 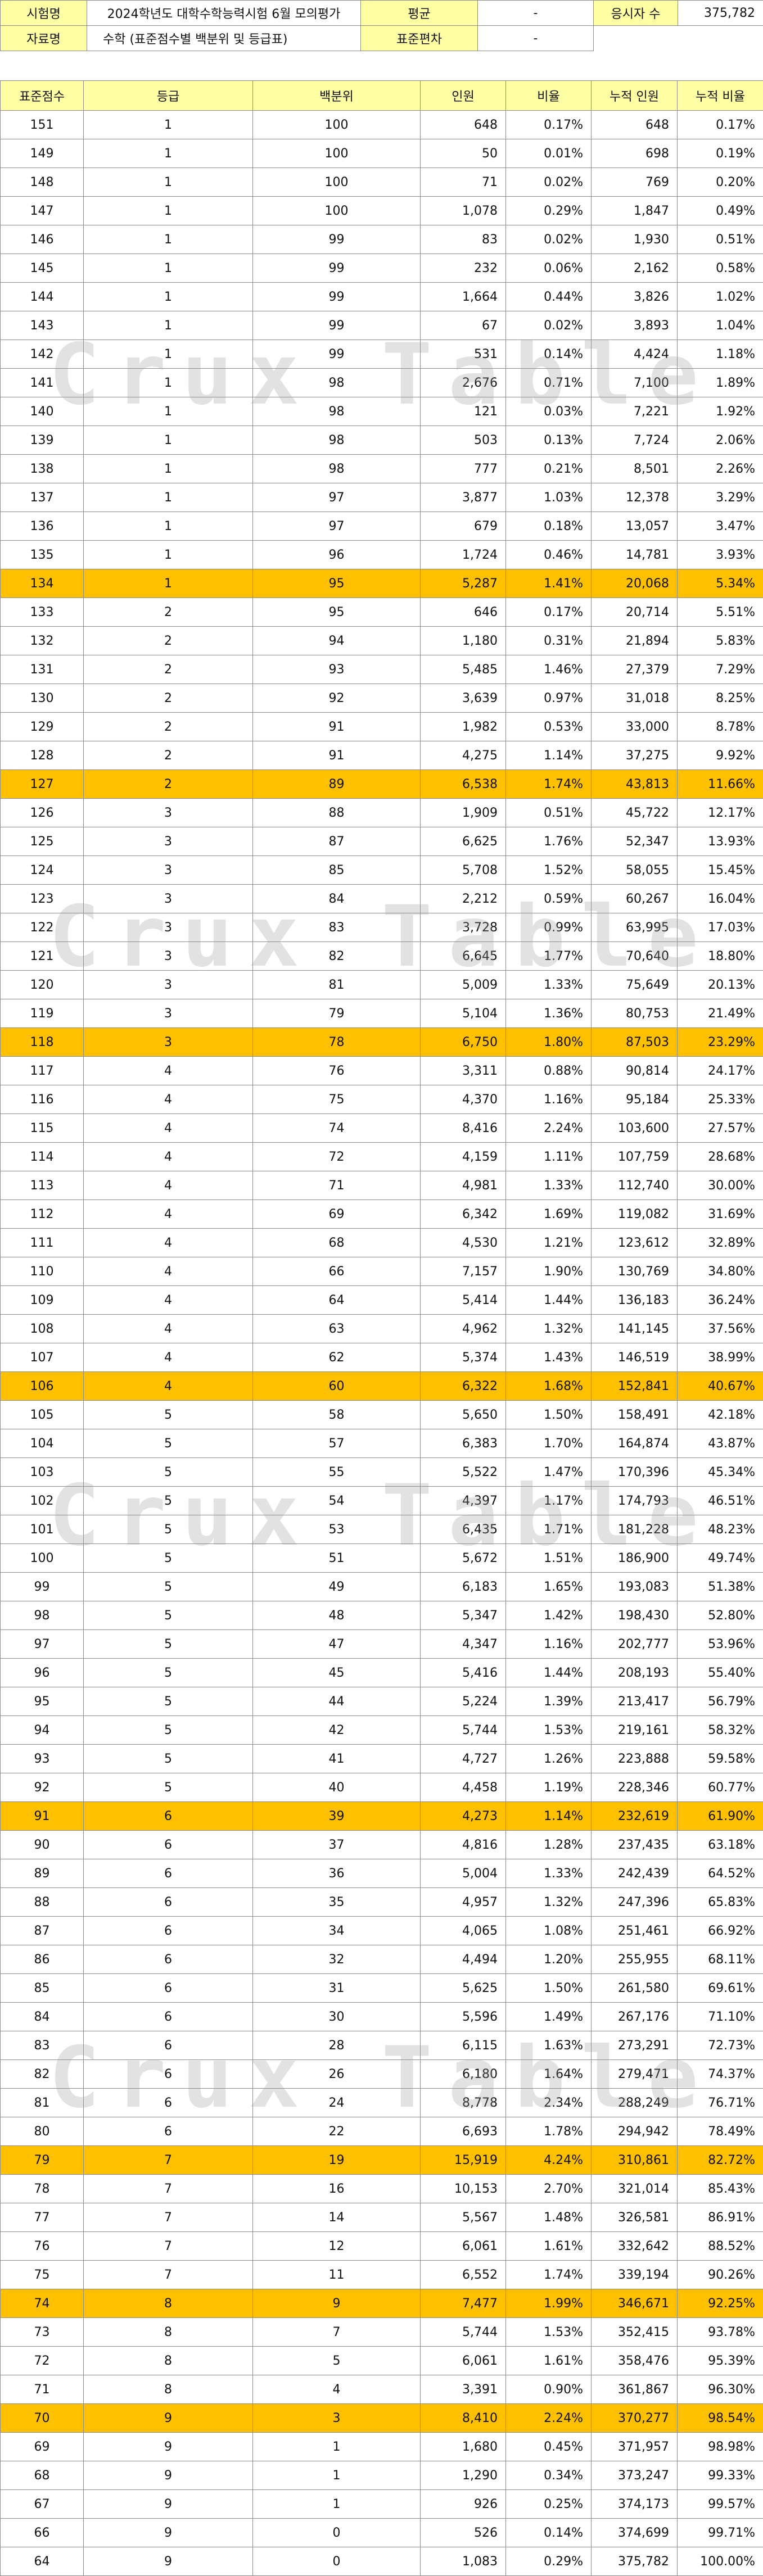 What do you see at coordinates (720, 2074) in the screenshot?
I see `cell-cumulative-ratio: 74.37%` at bounding box center [720, 2074].